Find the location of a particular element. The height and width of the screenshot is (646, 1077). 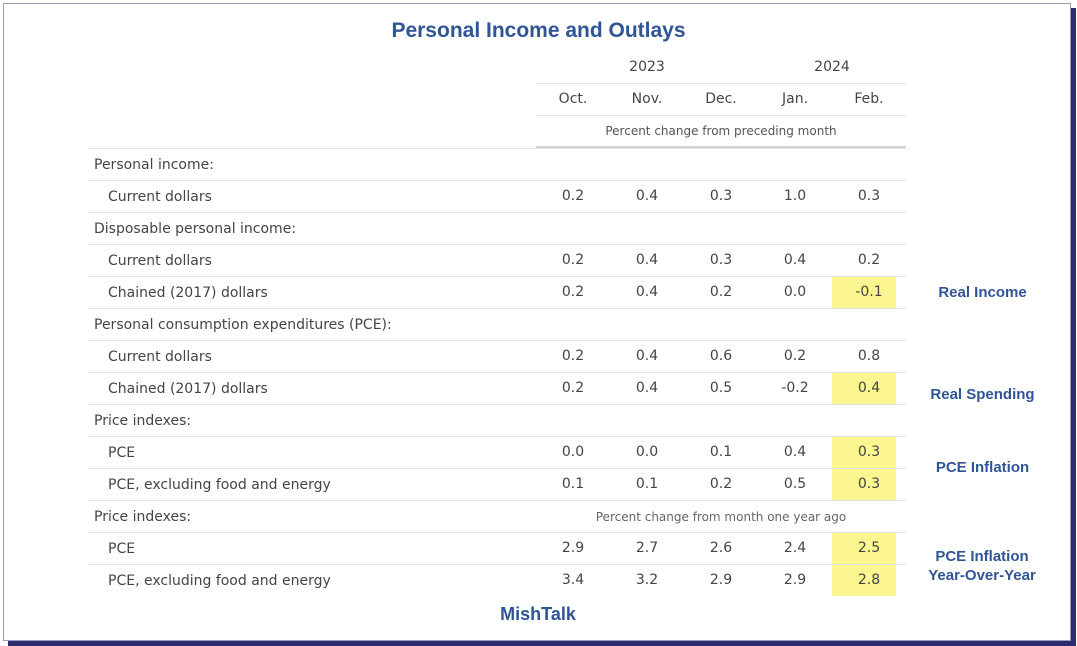

value-cell: 0.6 is located at coordinates (721, 356).